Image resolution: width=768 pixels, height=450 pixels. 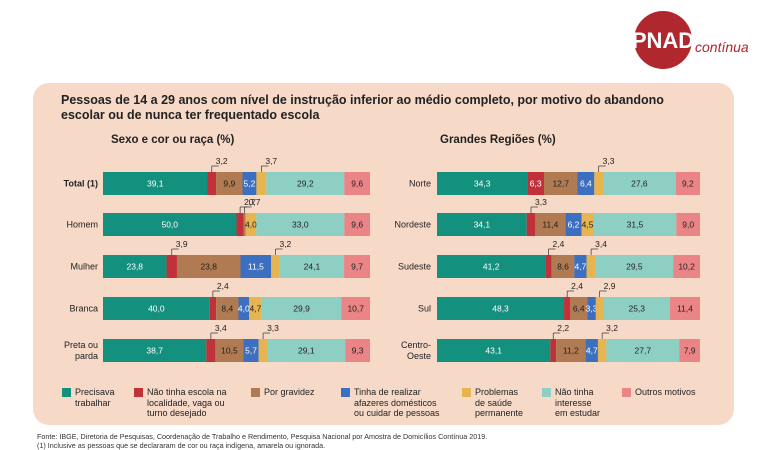 What do you see at coordinates (482, 184) in the screenshot?
I see `right-bar-label-0-trabalhar: 34,3` at bounding box center [482, 184].